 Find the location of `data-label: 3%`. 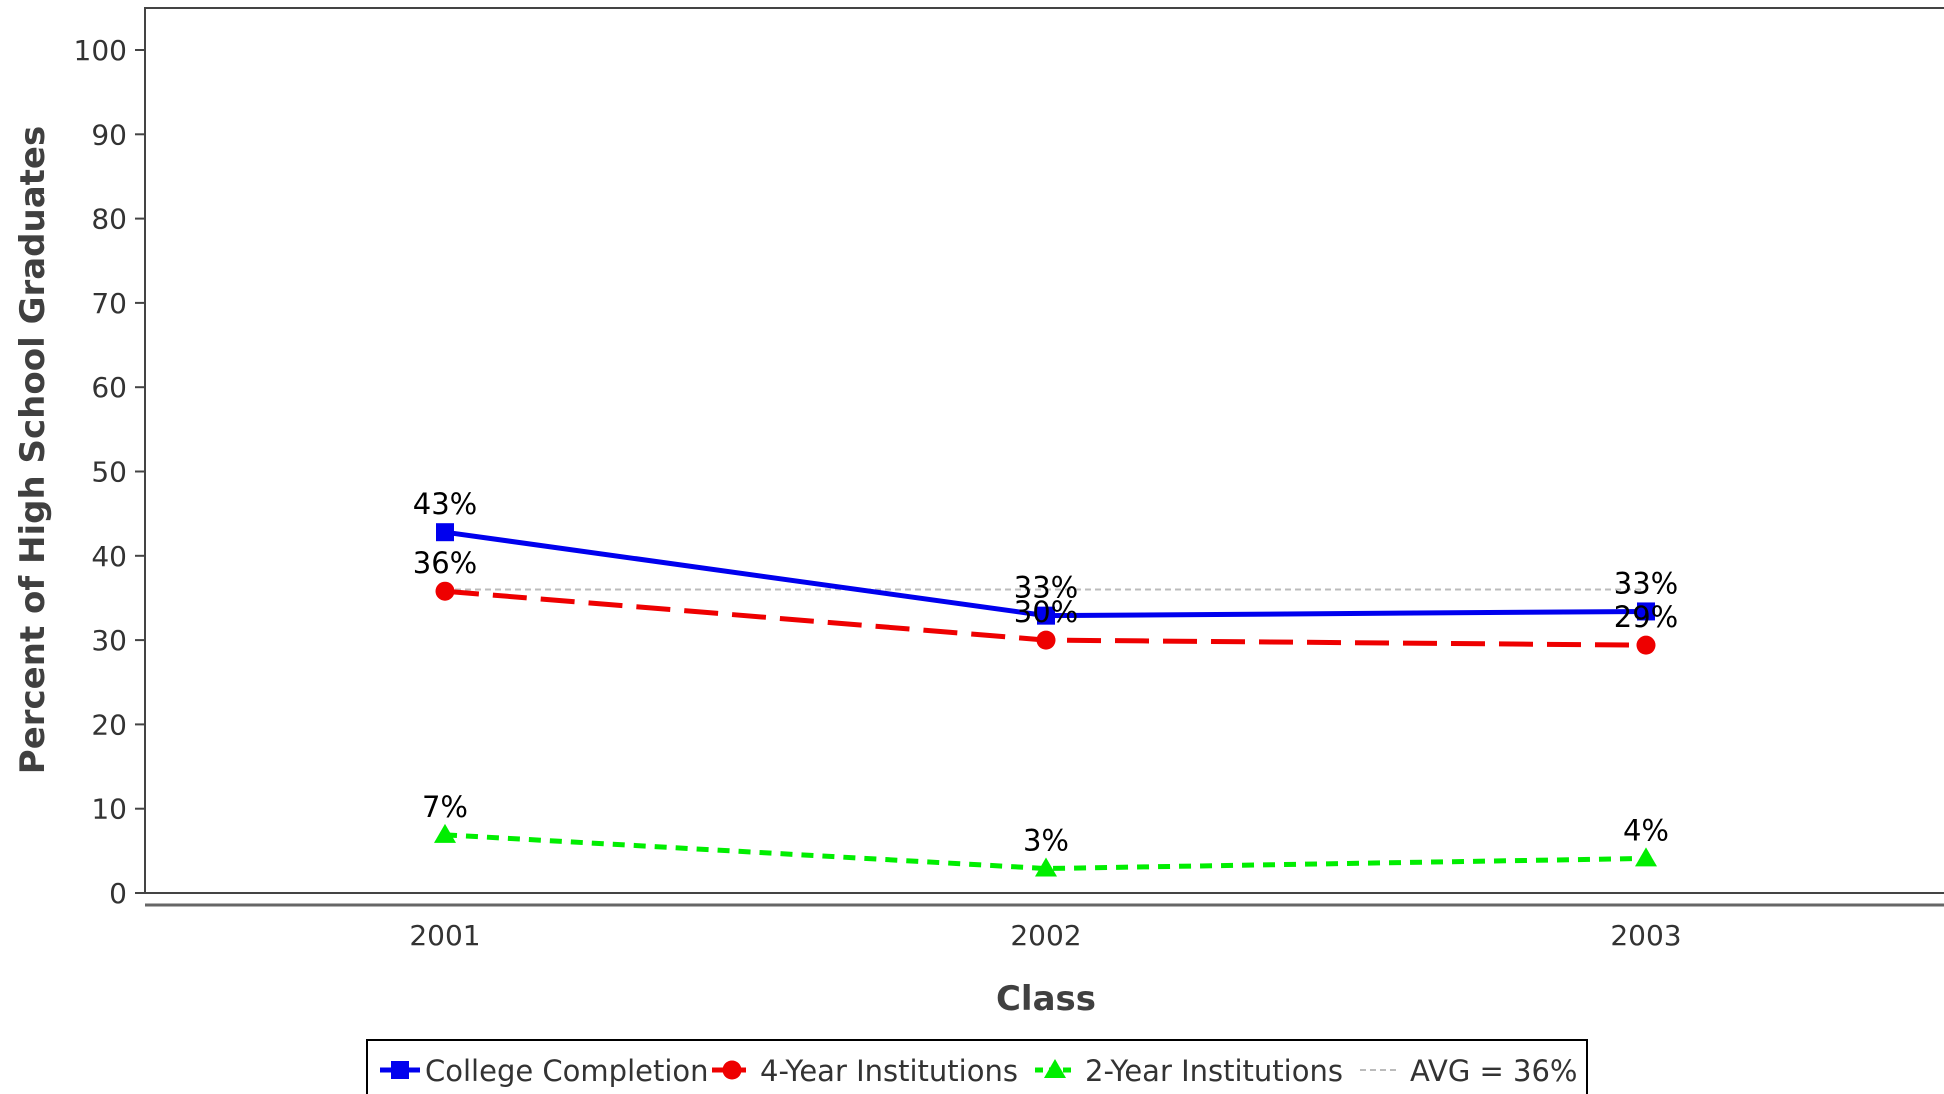

data-label: 3% is located at coordinates (1046, 841).